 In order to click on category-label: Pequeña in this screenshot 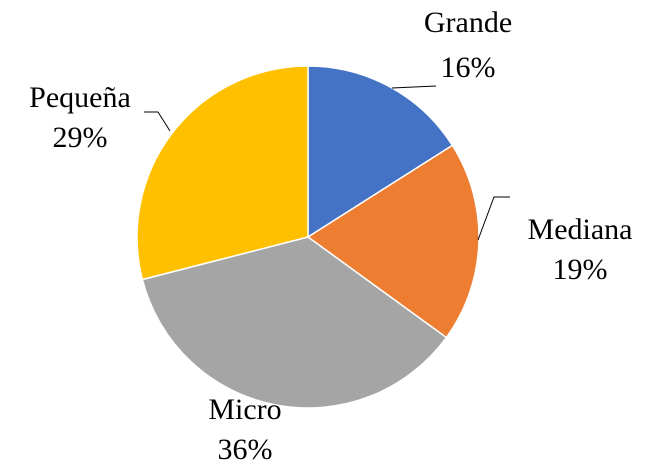, I will do `click(80, 97)`.